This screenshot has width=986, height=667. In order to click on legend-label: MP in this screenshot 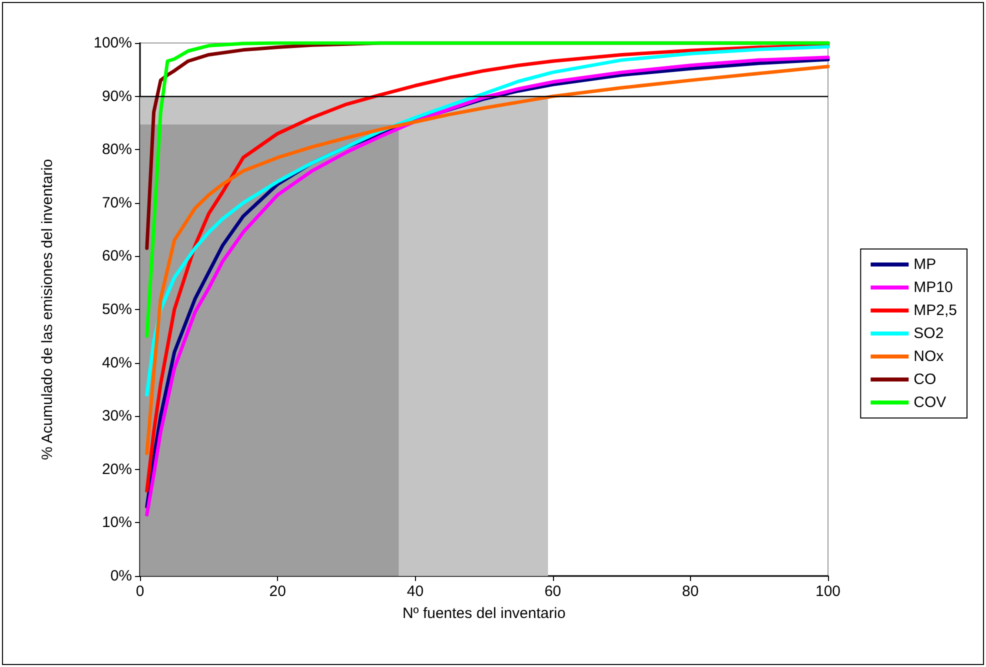, I will do `click(925, 264)`.